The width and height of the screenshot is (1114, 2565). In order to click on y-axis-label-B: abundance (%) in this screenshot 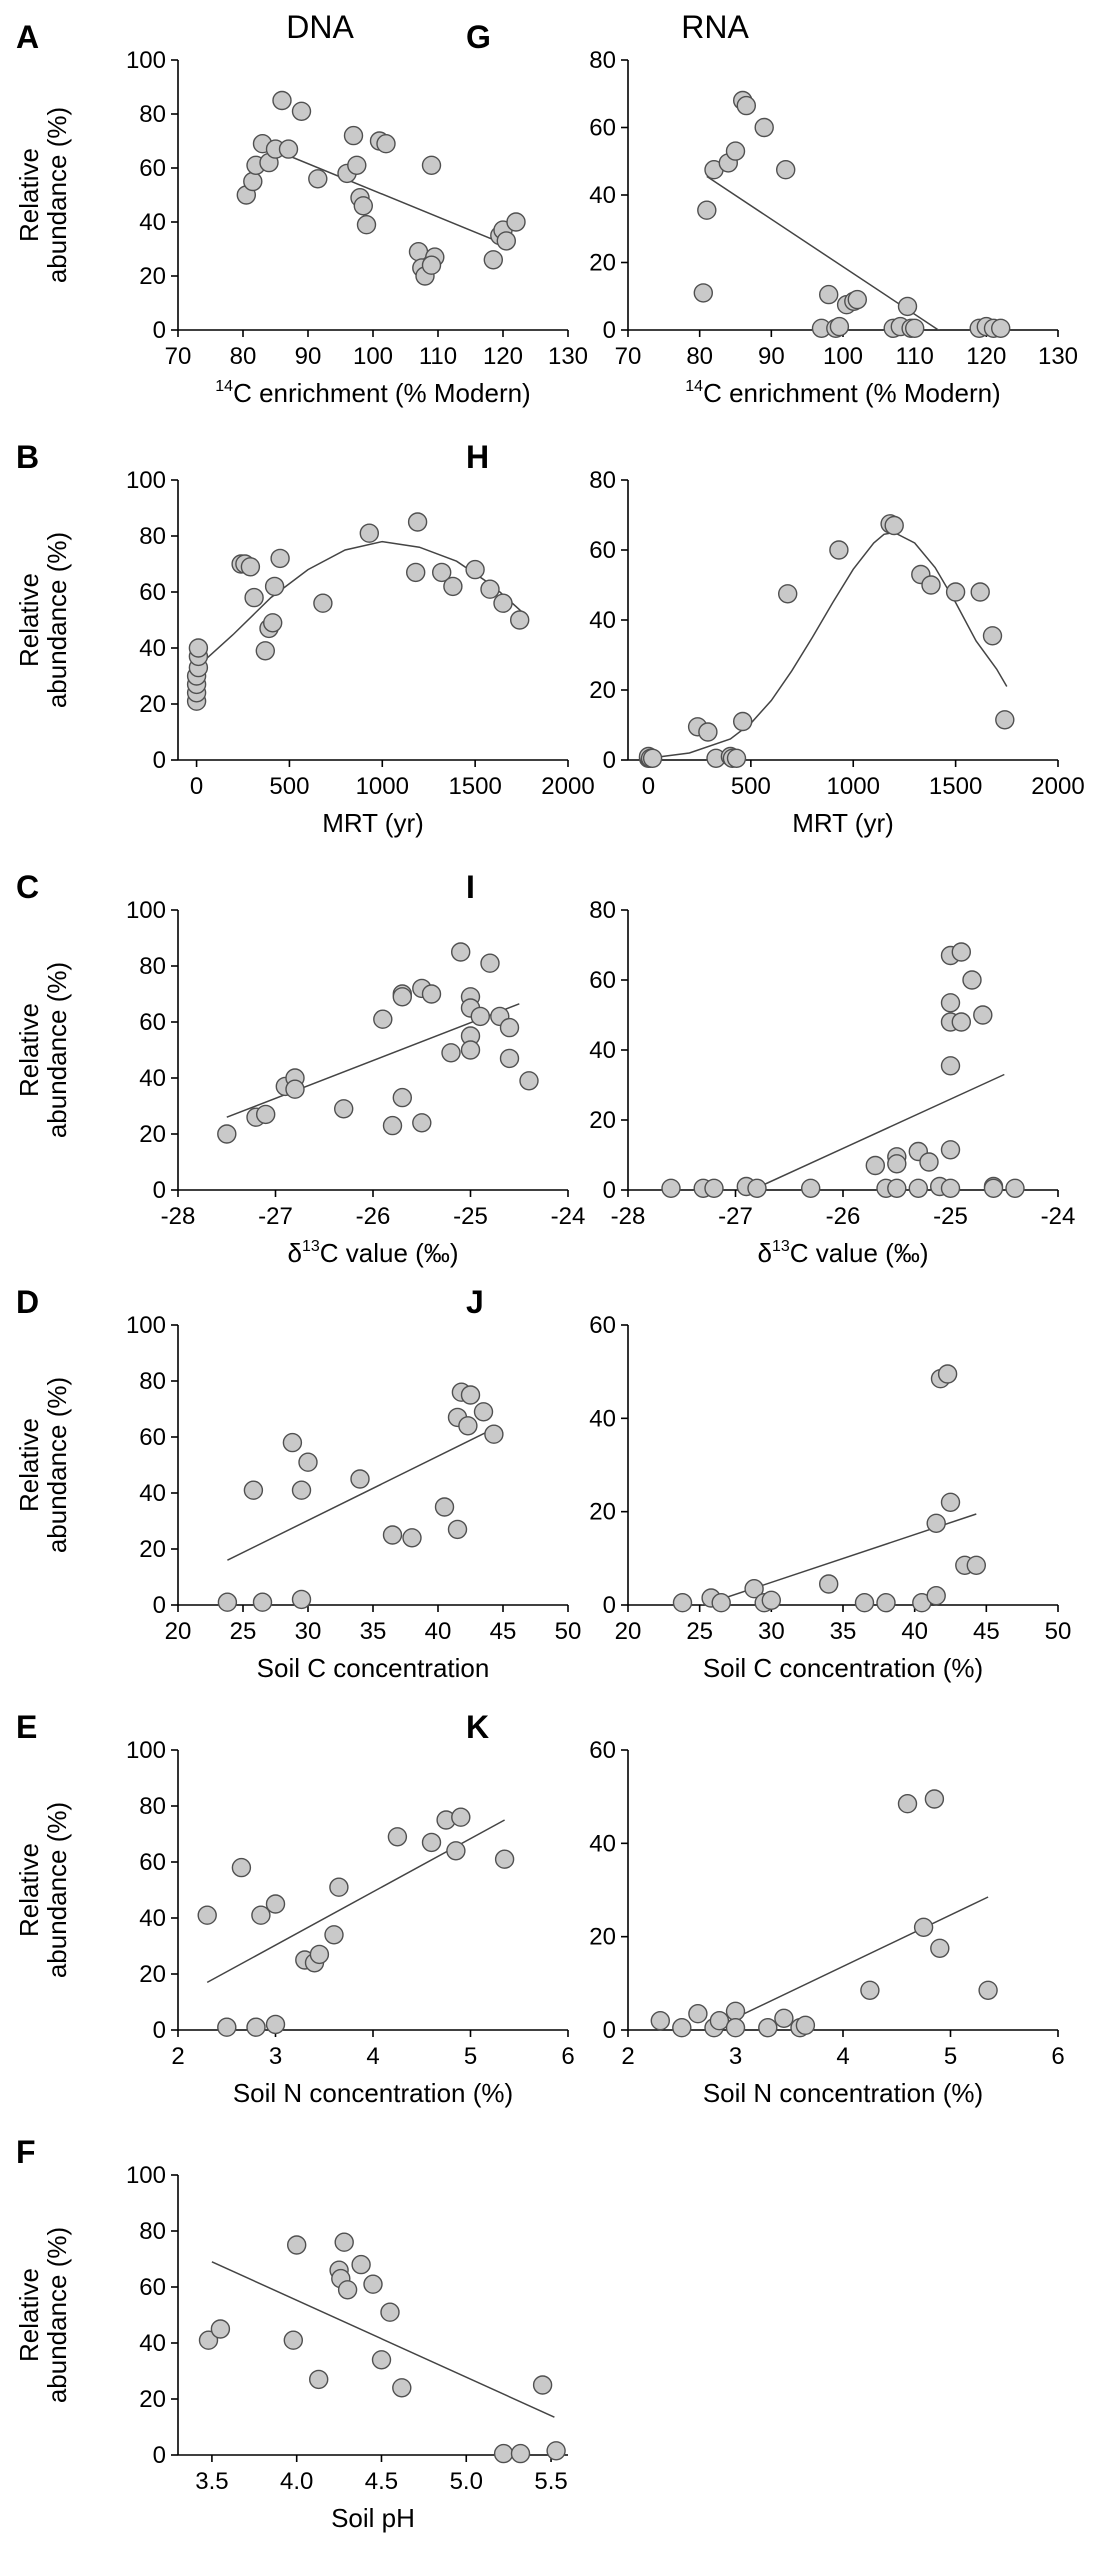, I will do `click(57, 620)`.